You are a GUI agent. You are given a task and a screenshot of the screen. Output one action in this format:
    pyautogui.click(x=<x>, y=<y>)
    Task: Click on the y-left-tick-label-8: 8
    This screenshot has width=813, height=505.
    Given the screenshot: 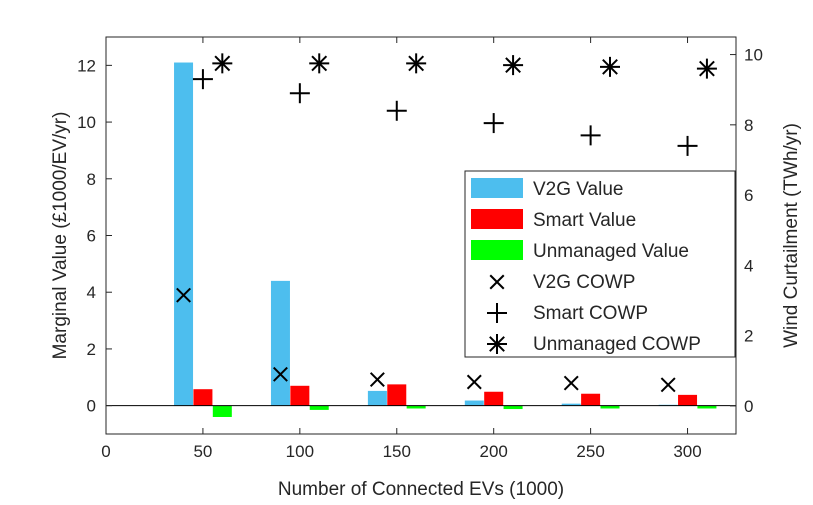 What is the action you would take?
    pyautogui.click(x=91, y=179)
    